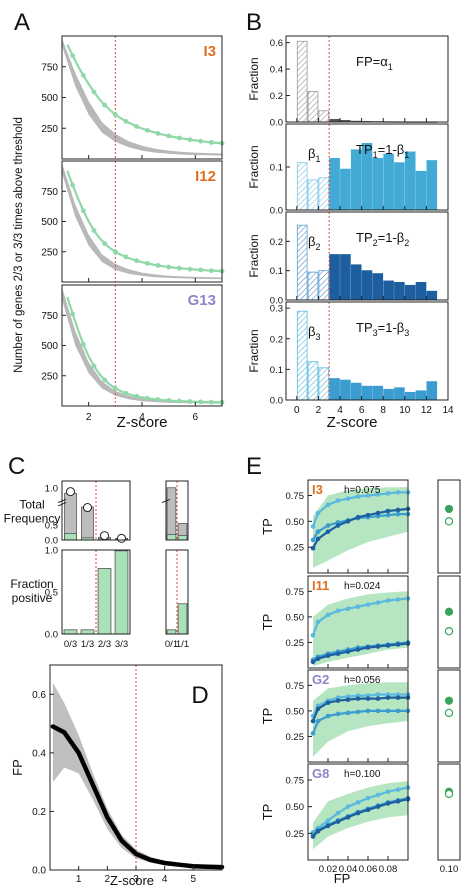 The height and width of the screenshot is (888, 474). What do you see at coordinates (49, 346) in the screenshot?
I see `y-tick-label: 500` at bounding box center [49, 346].